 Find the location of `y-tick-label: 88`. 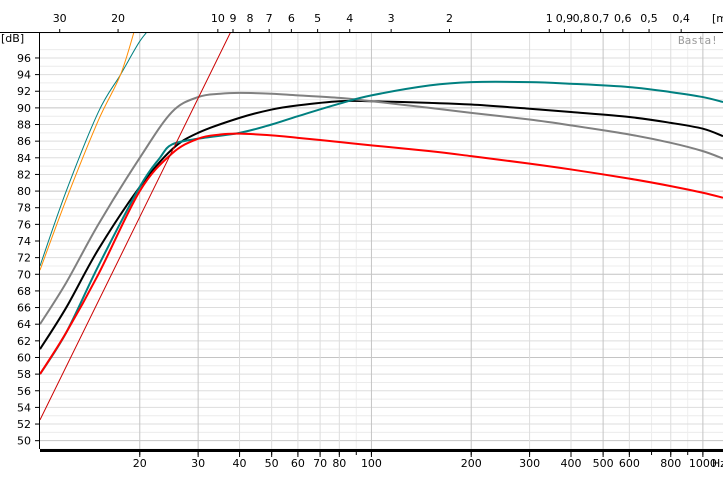

y-tick-label: 88 is located at coordinates (24, 125).